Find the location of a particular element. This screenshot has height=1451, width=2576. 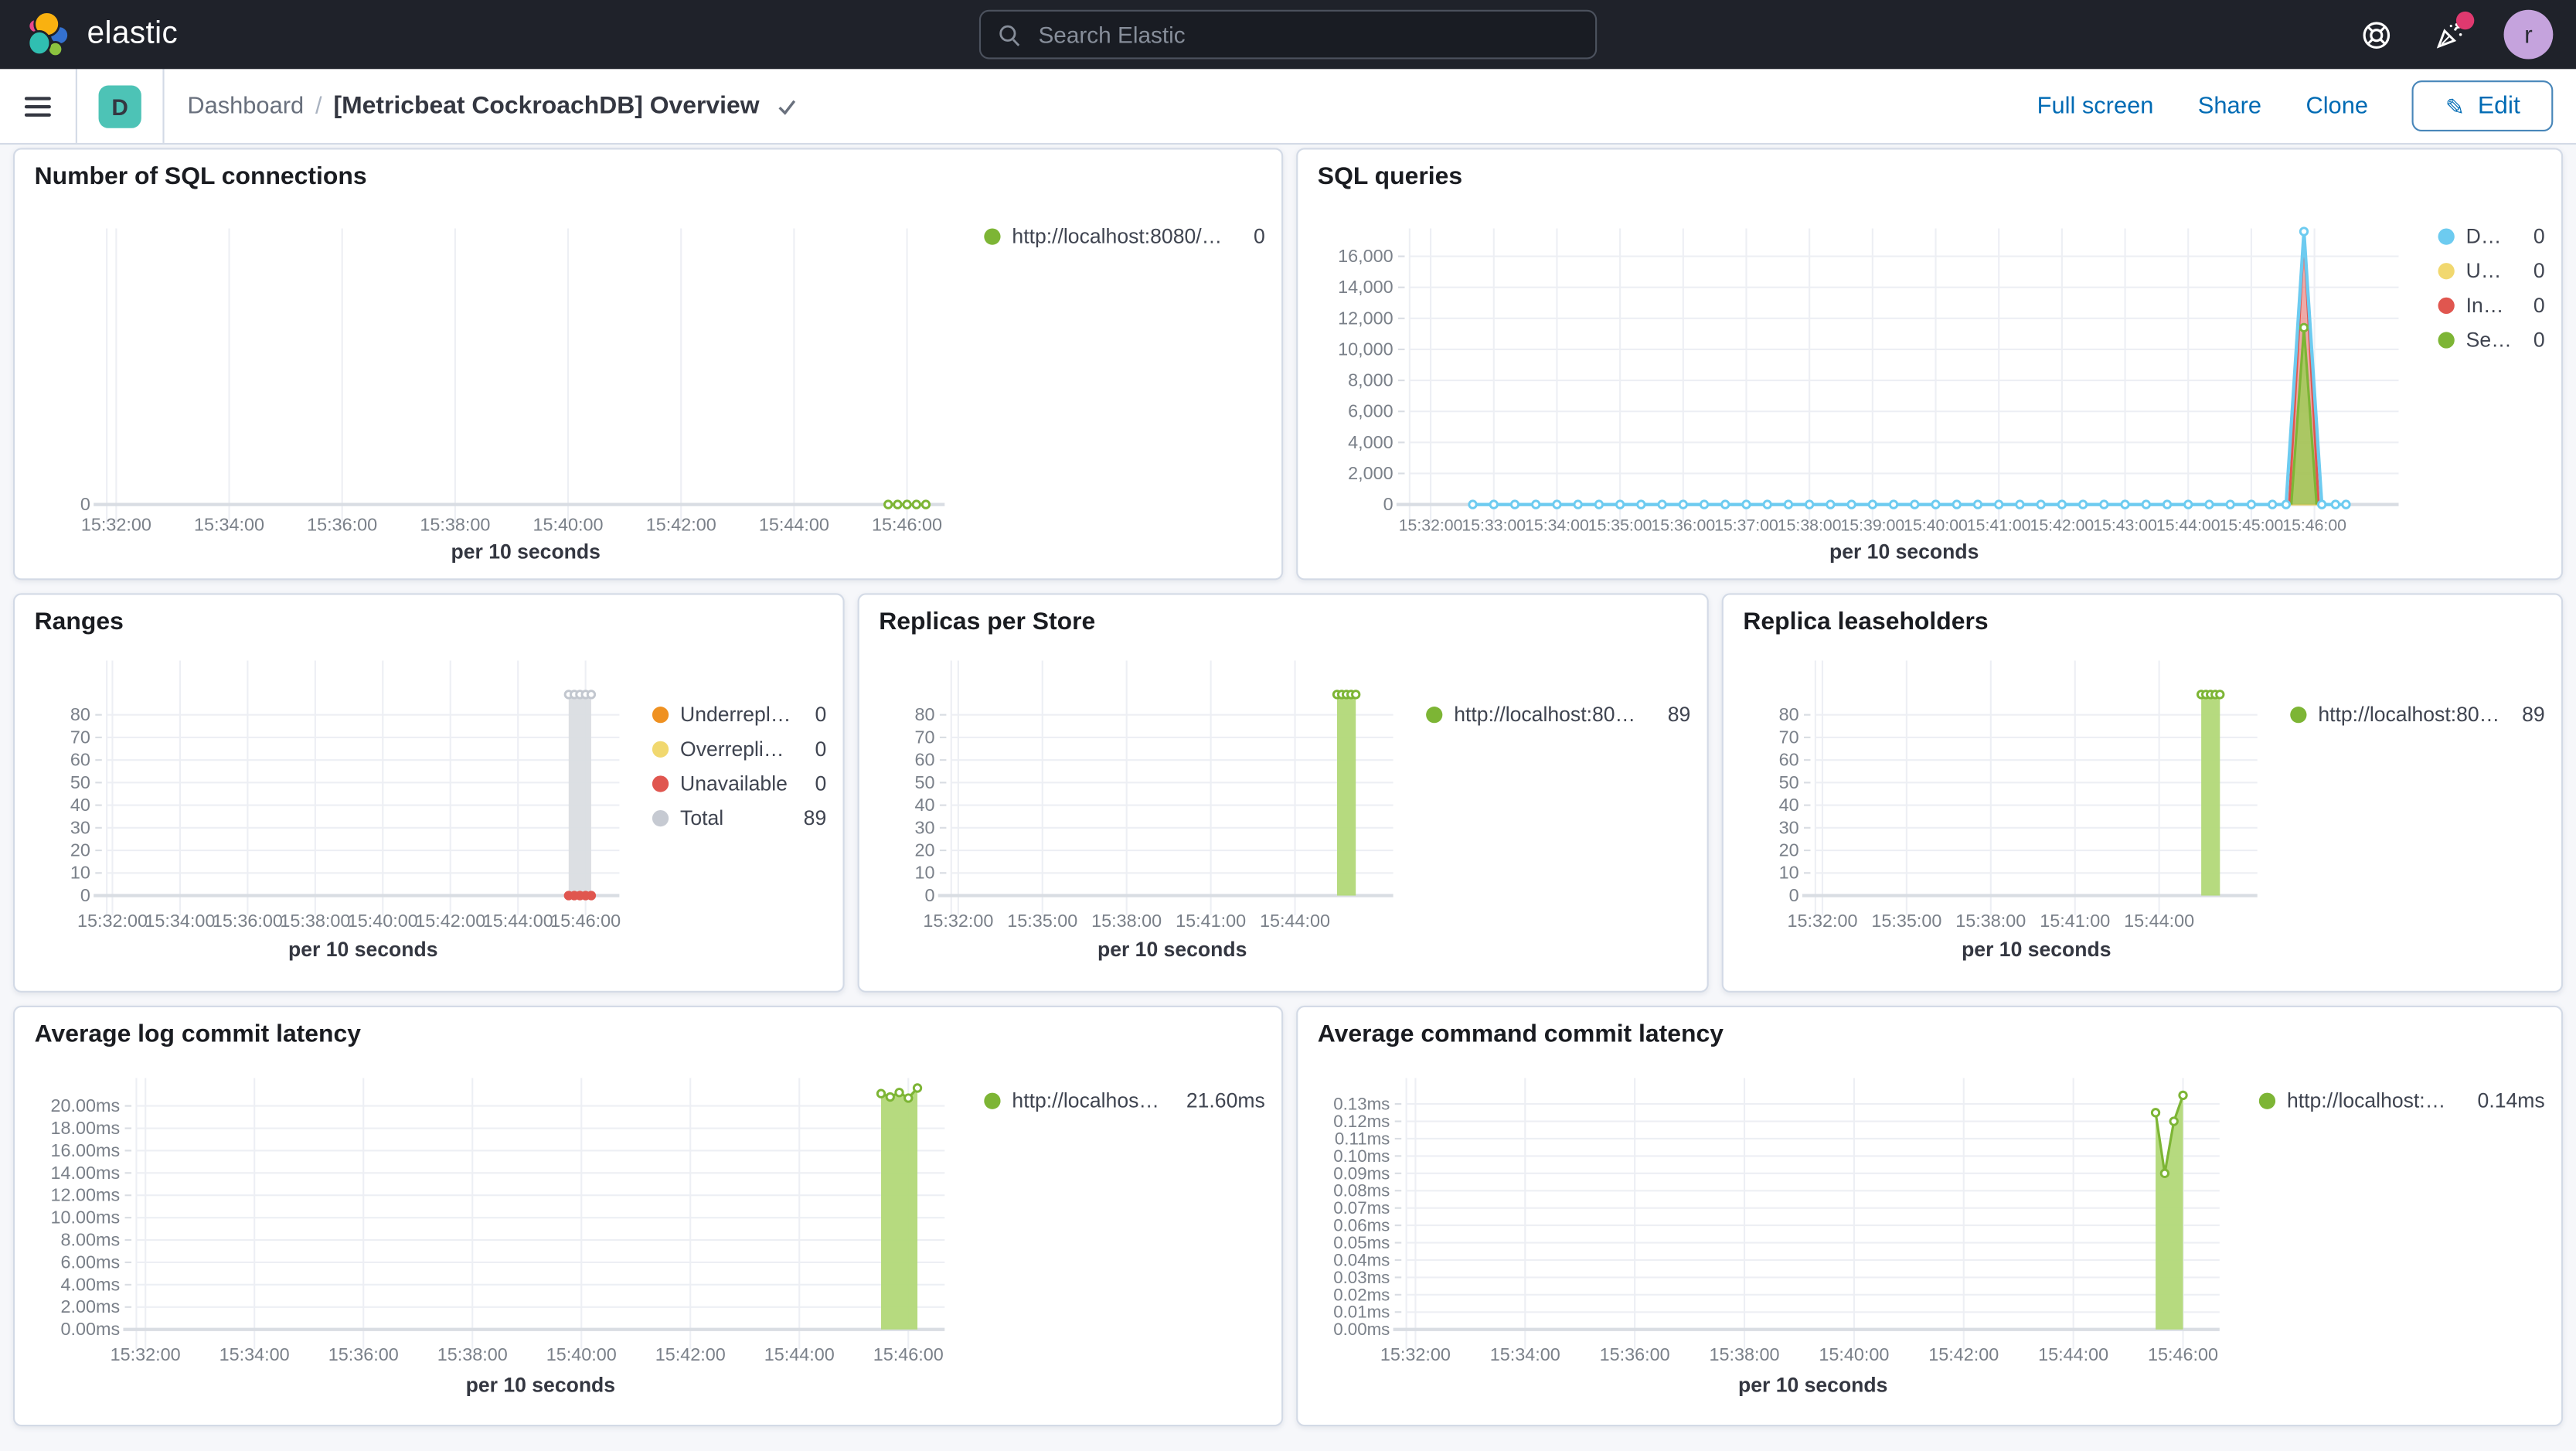

svg-text: 14,000 is located at coordinates (1365, 287).